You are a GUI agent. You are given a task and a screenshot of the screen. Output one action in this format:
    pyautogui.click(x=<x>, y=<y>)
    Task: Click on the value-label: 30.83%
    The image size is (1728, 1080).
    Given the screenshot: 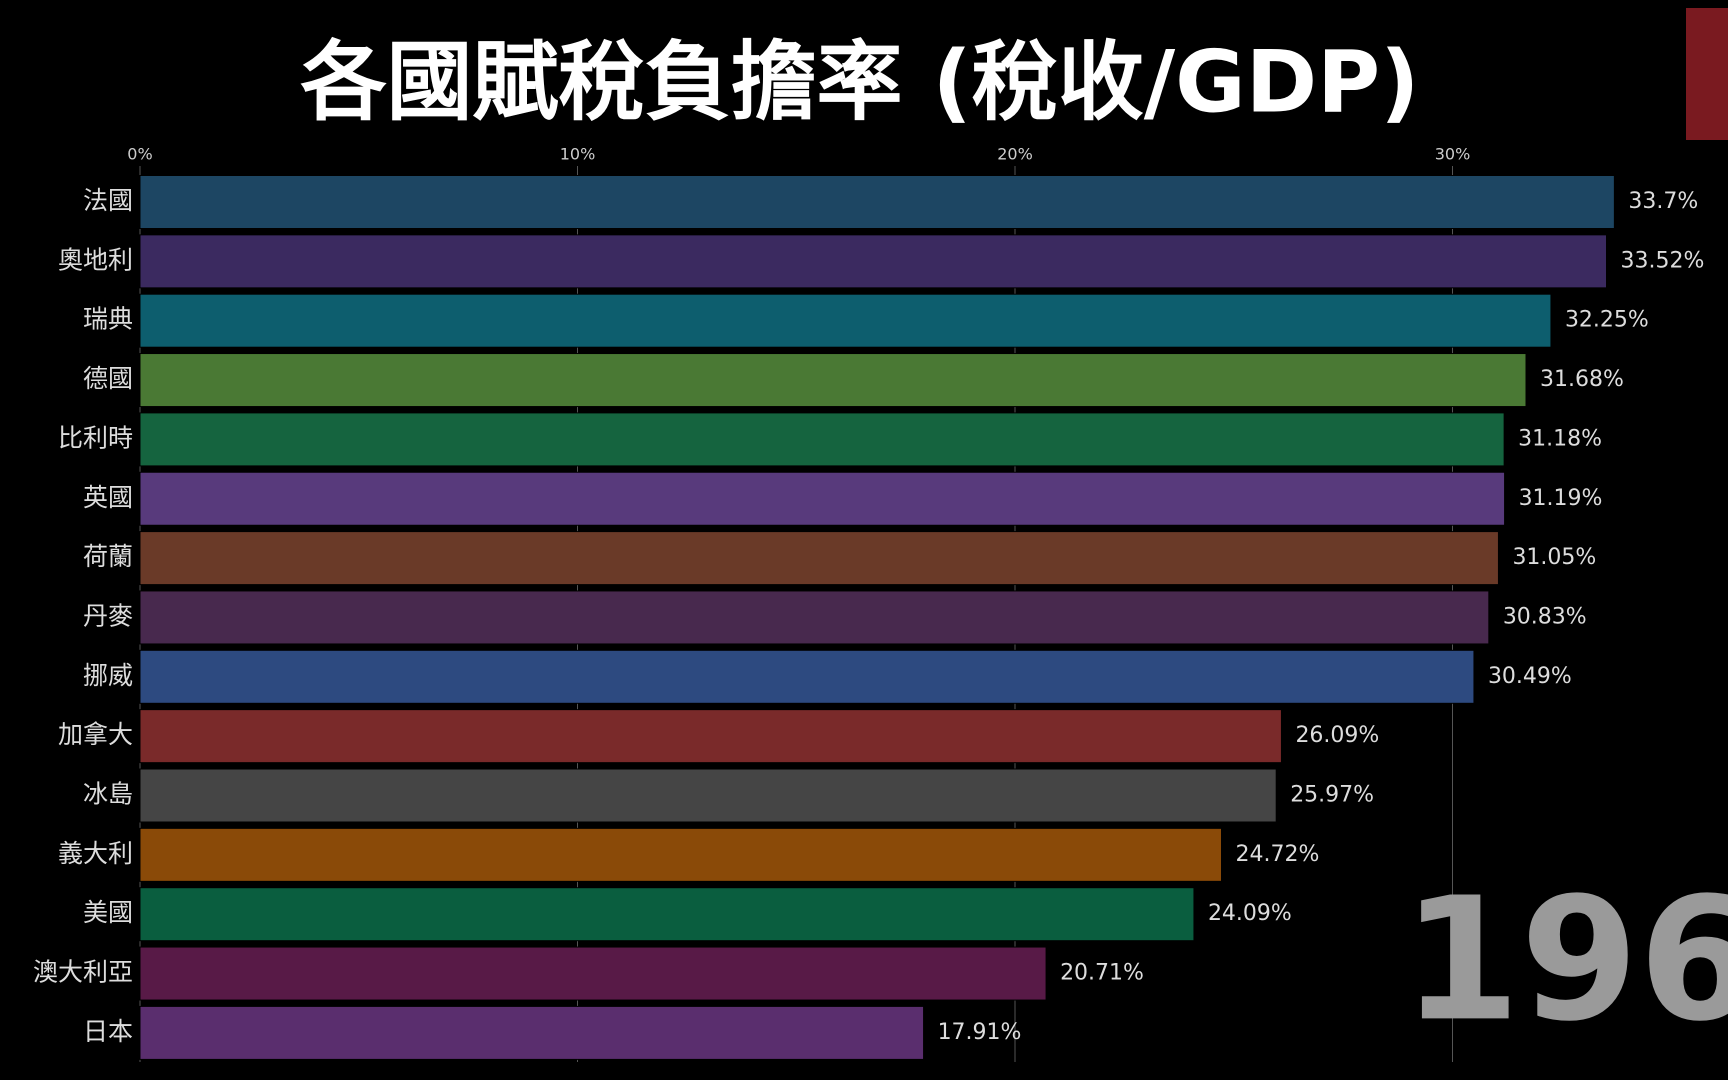 What is the action you would take?
    pyautogui.click(x=1545, y=616)
    